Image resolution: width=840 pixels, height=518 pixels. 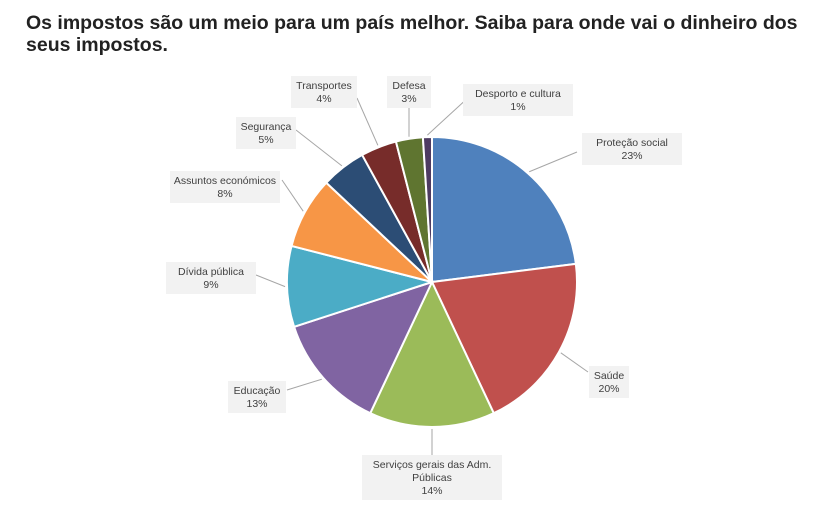 I want to click on slice-pct-label-9: 1%, so click(x=517, y=107).